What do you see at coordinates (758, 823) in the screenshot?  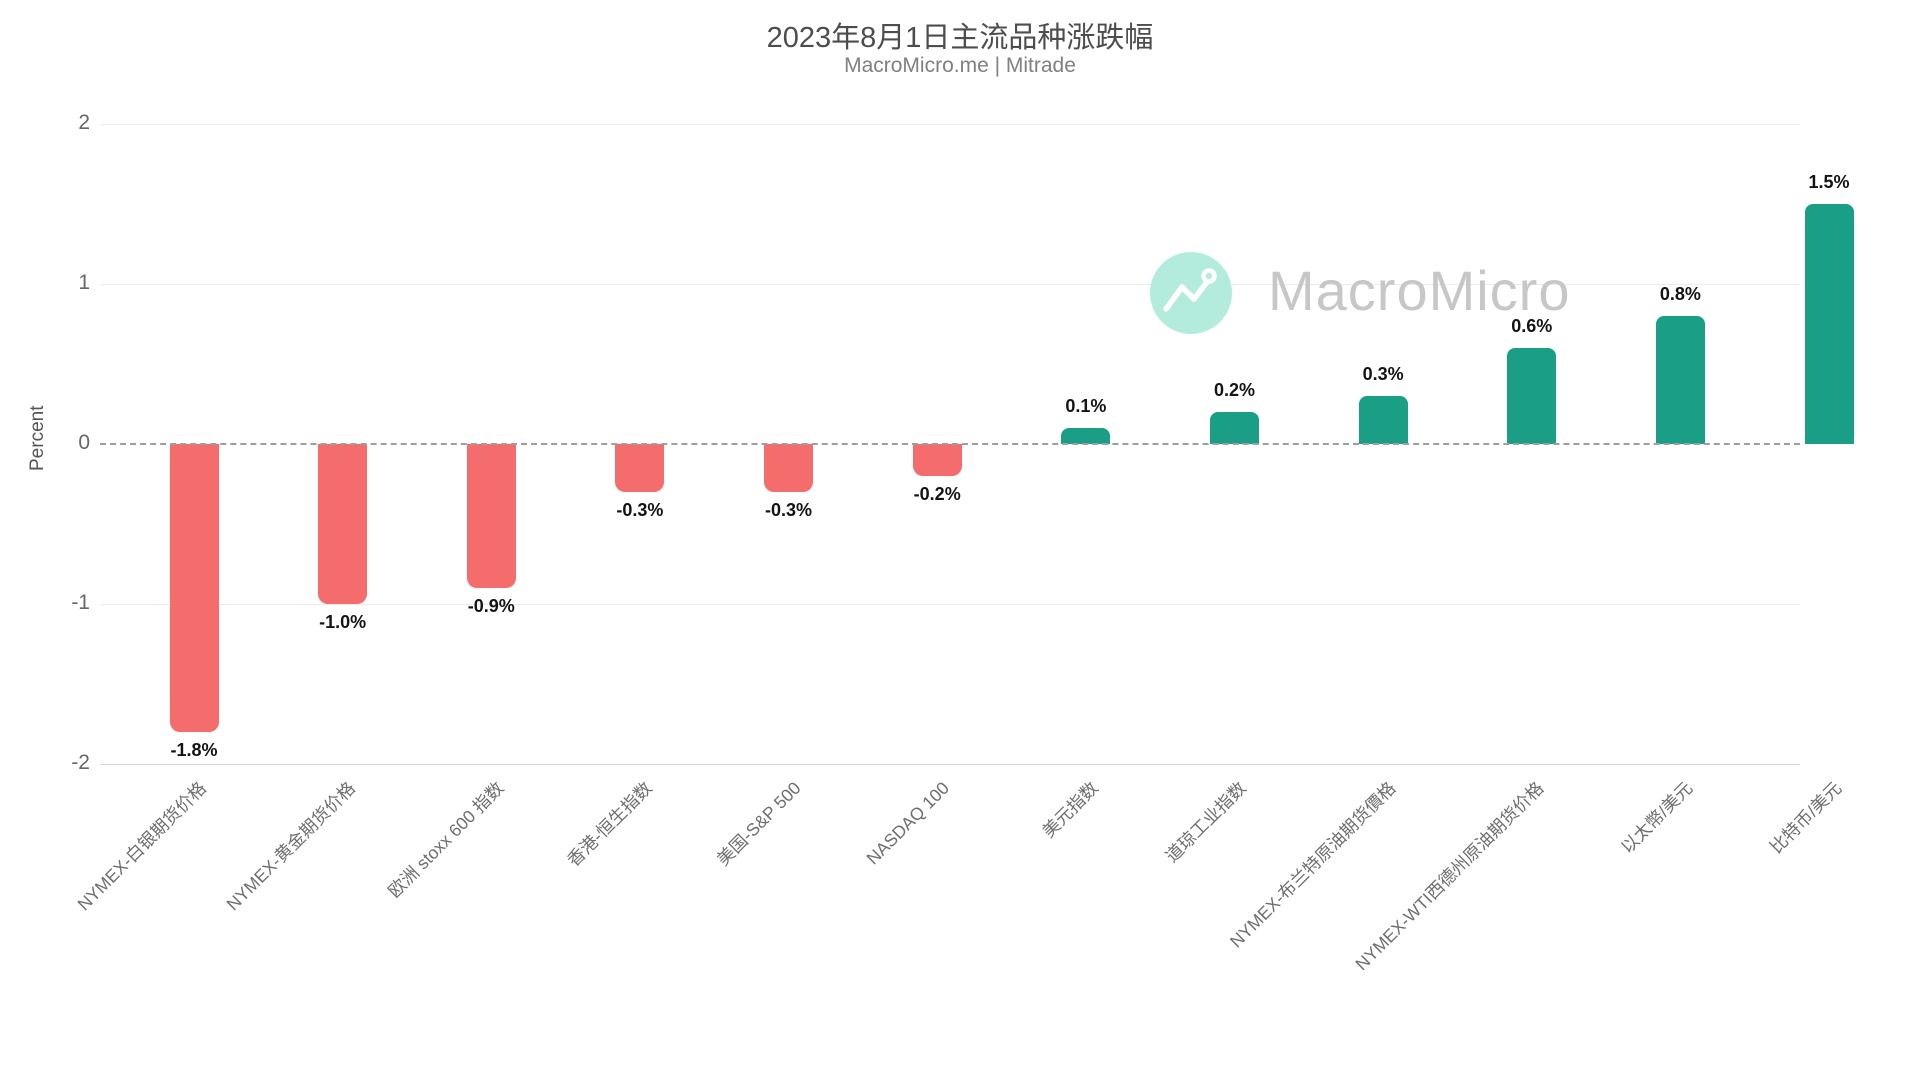 I see `x-axis-label: 美国-S&P 500` at bounding box center [758, 823].